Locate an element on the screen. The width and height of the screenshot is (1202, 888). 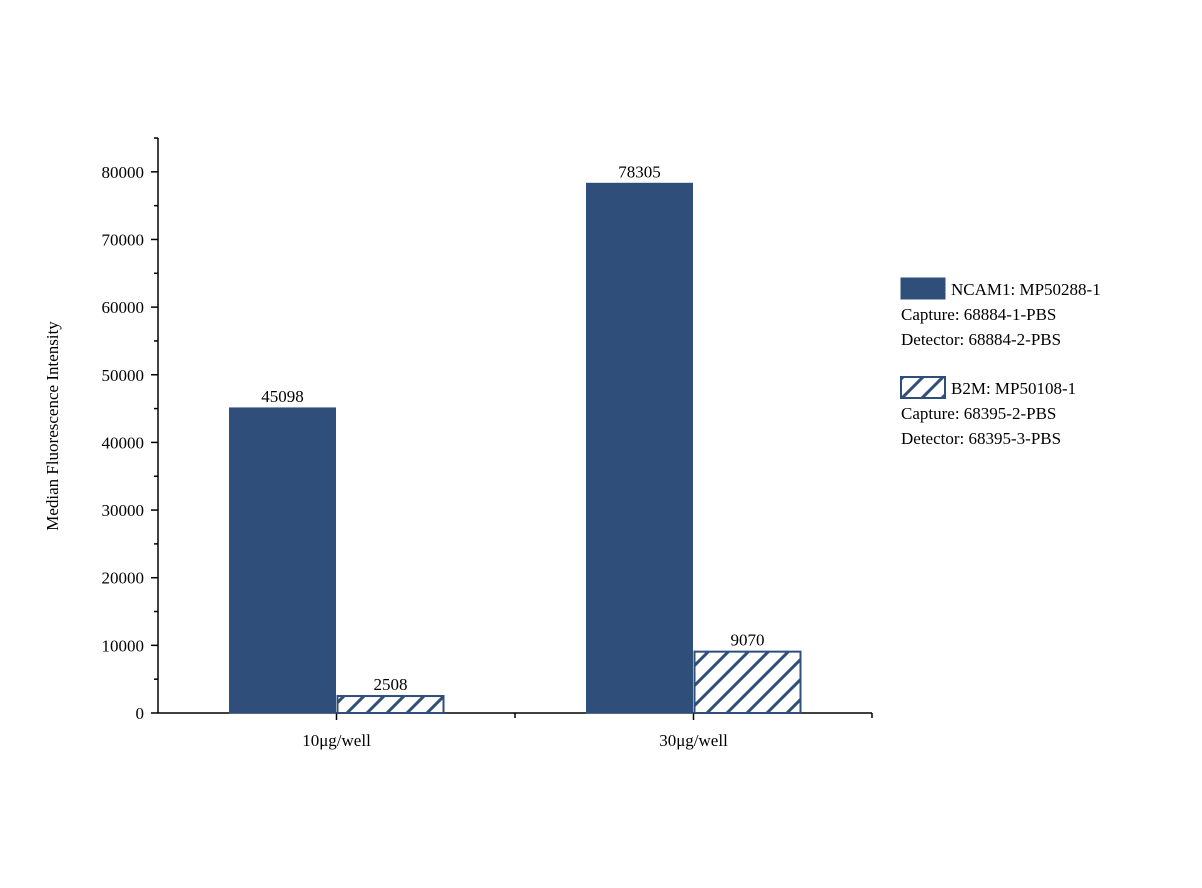
y-tick-label: 10000 is located at coordinates (123, 645).